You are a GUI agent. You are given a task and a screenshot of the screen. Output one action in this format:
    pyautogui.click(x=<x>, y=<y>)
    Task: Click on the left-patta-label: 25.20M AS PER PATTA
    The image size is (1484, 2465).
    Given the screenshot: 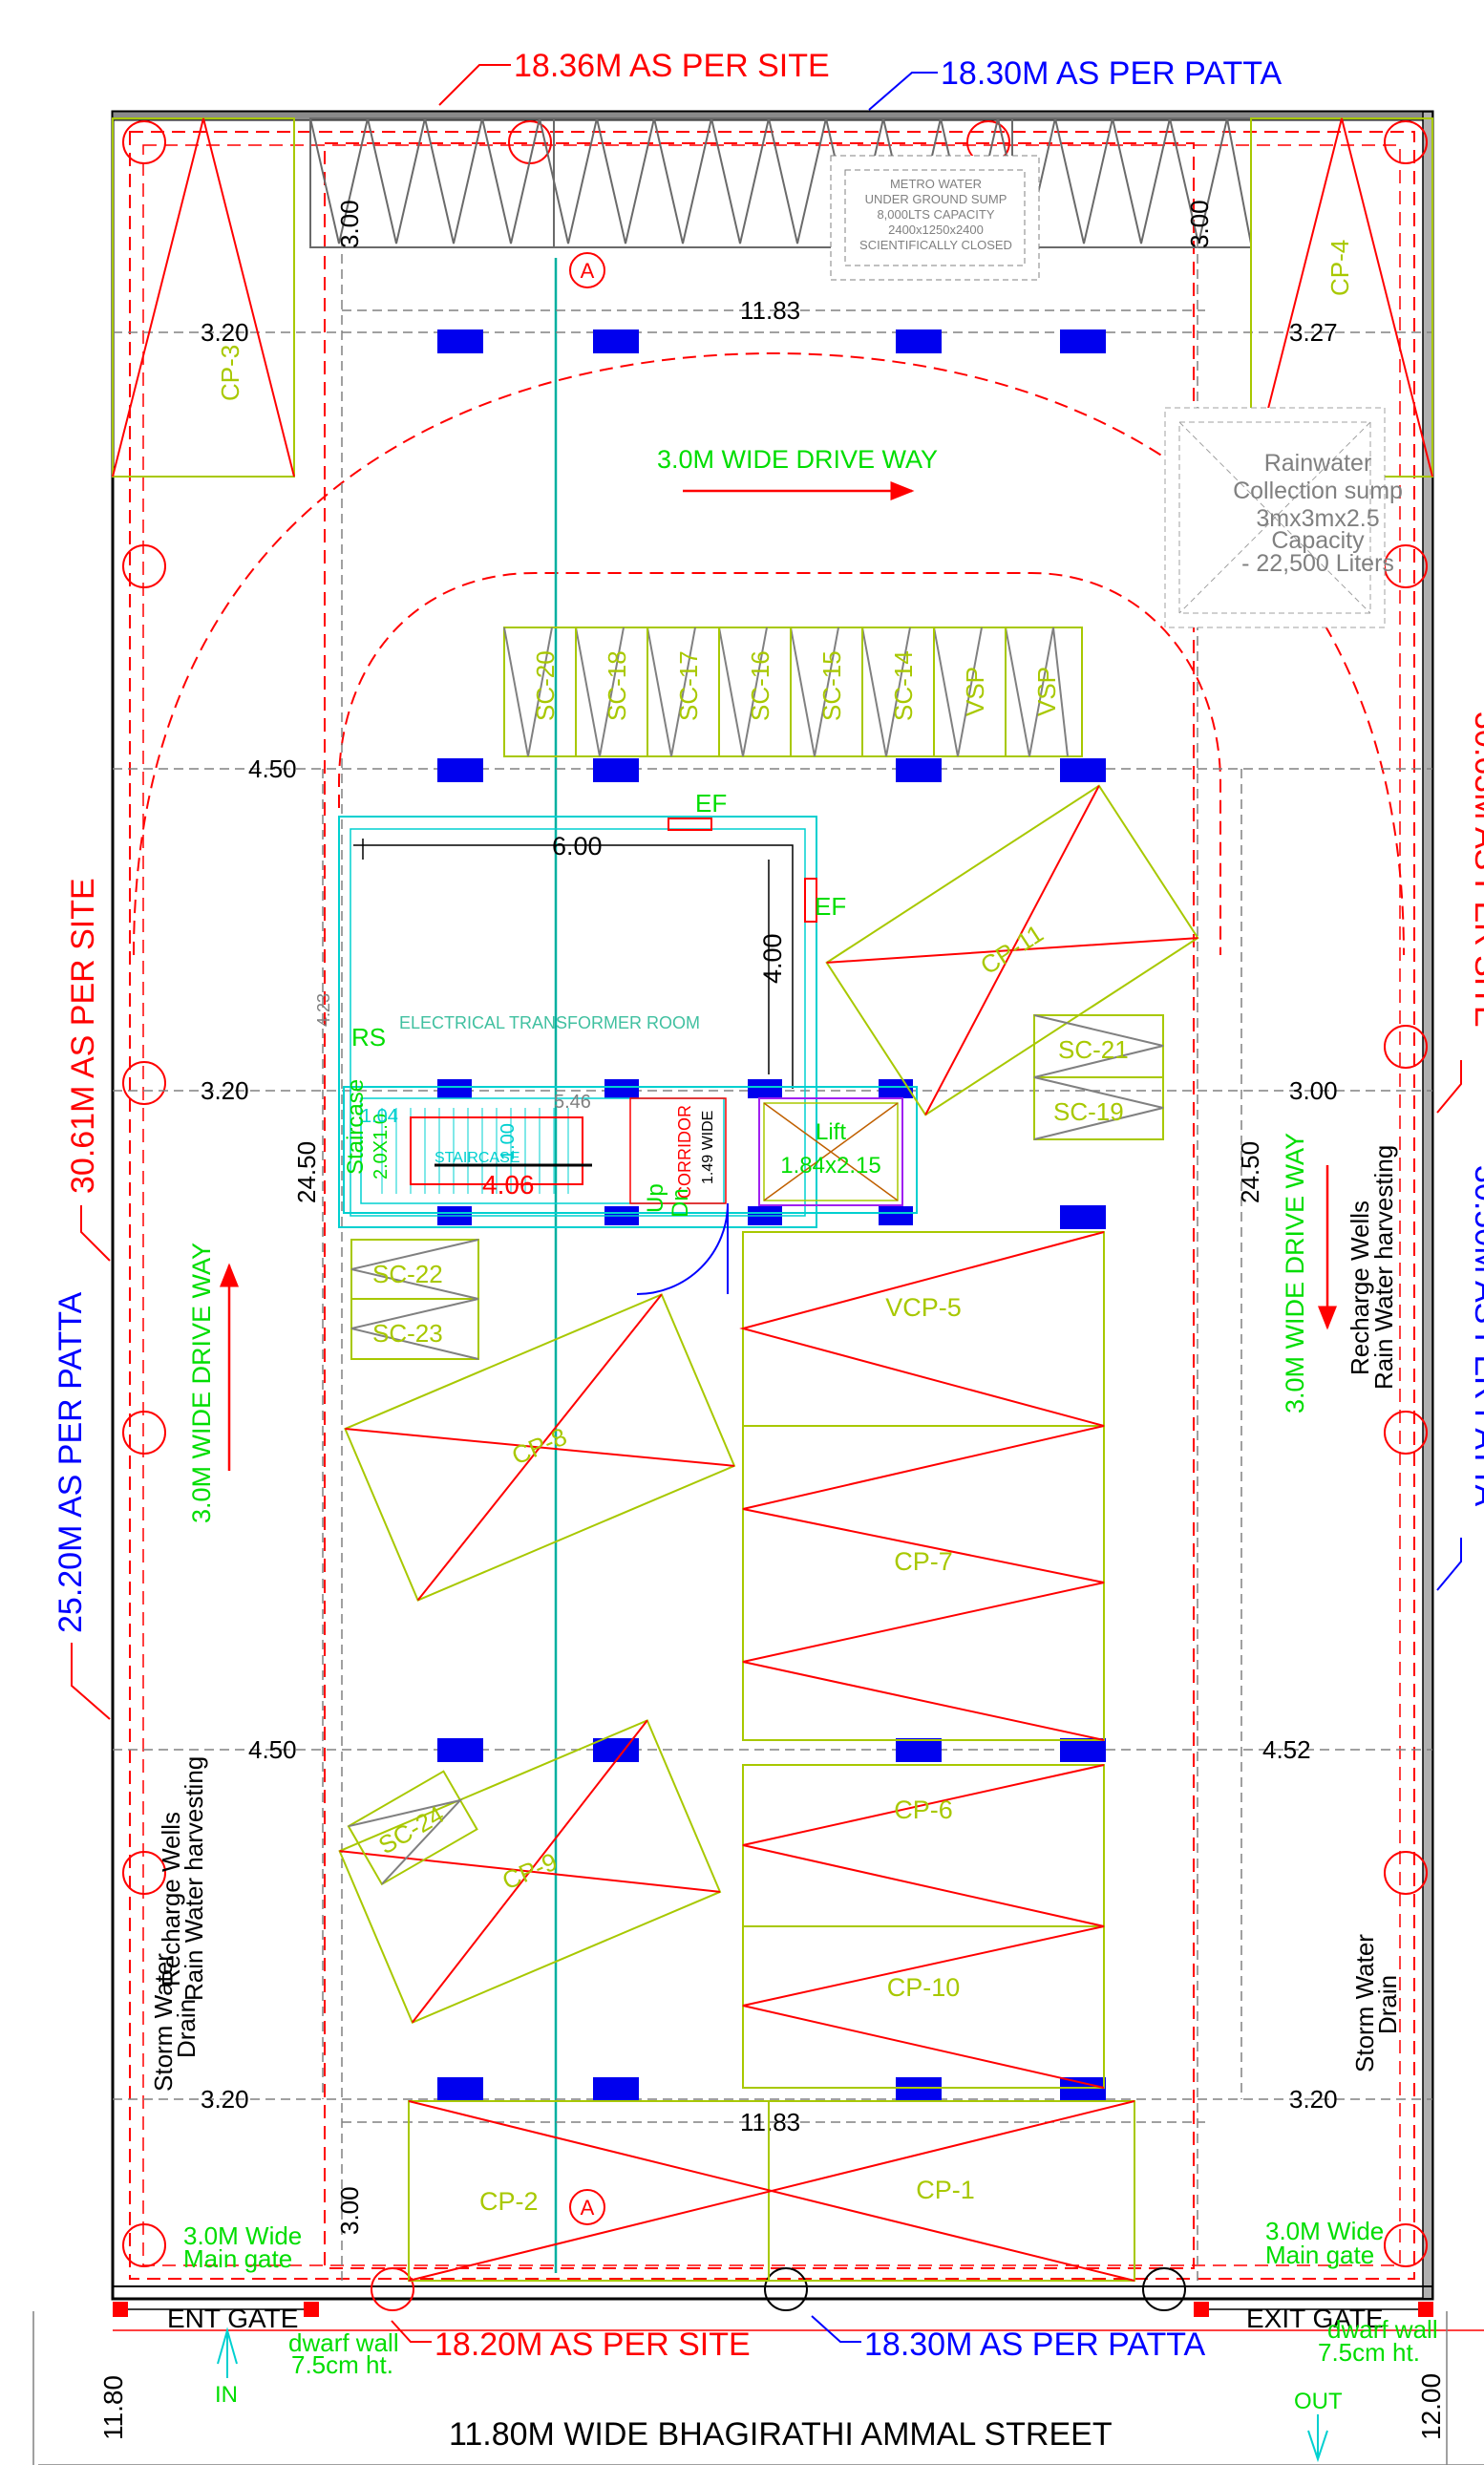 What is the action you would take?
    pyautogui.click(x=71, y=1463)
    